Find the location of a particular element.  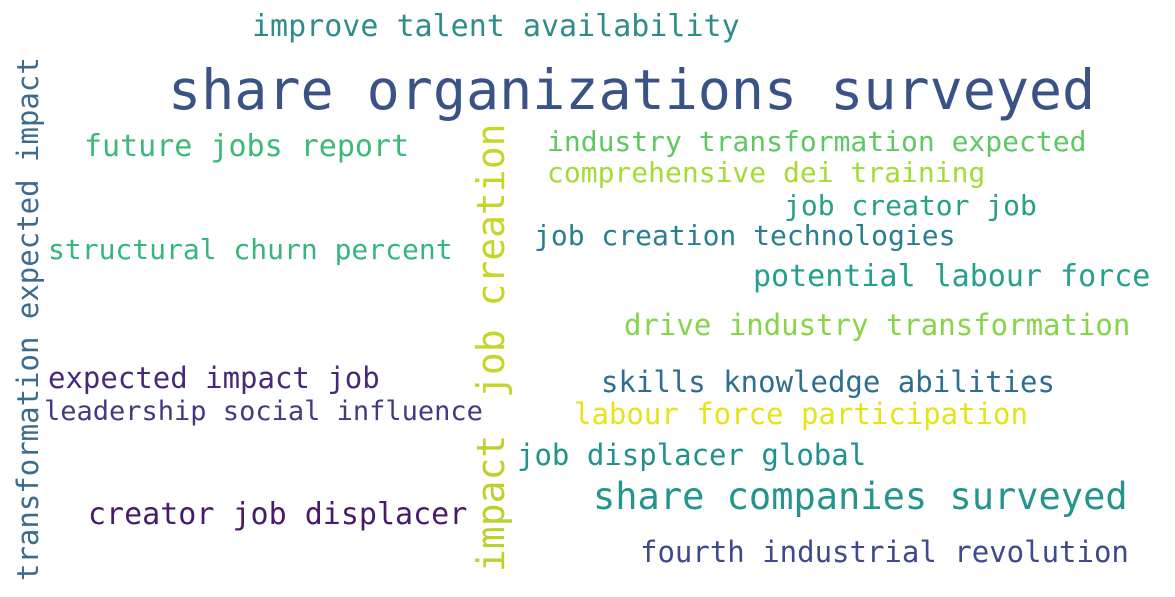

word-transformation-expected-impact: transformation expected impact is located at coordinates (28, 319).